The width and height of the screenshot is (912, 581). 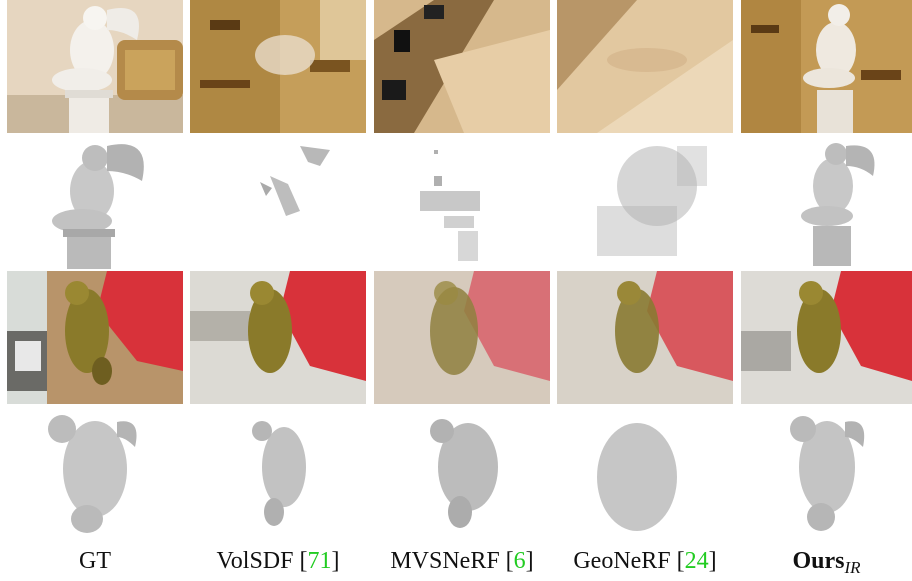 I want to click on angel-render-gt, so click(x=95, y=66).